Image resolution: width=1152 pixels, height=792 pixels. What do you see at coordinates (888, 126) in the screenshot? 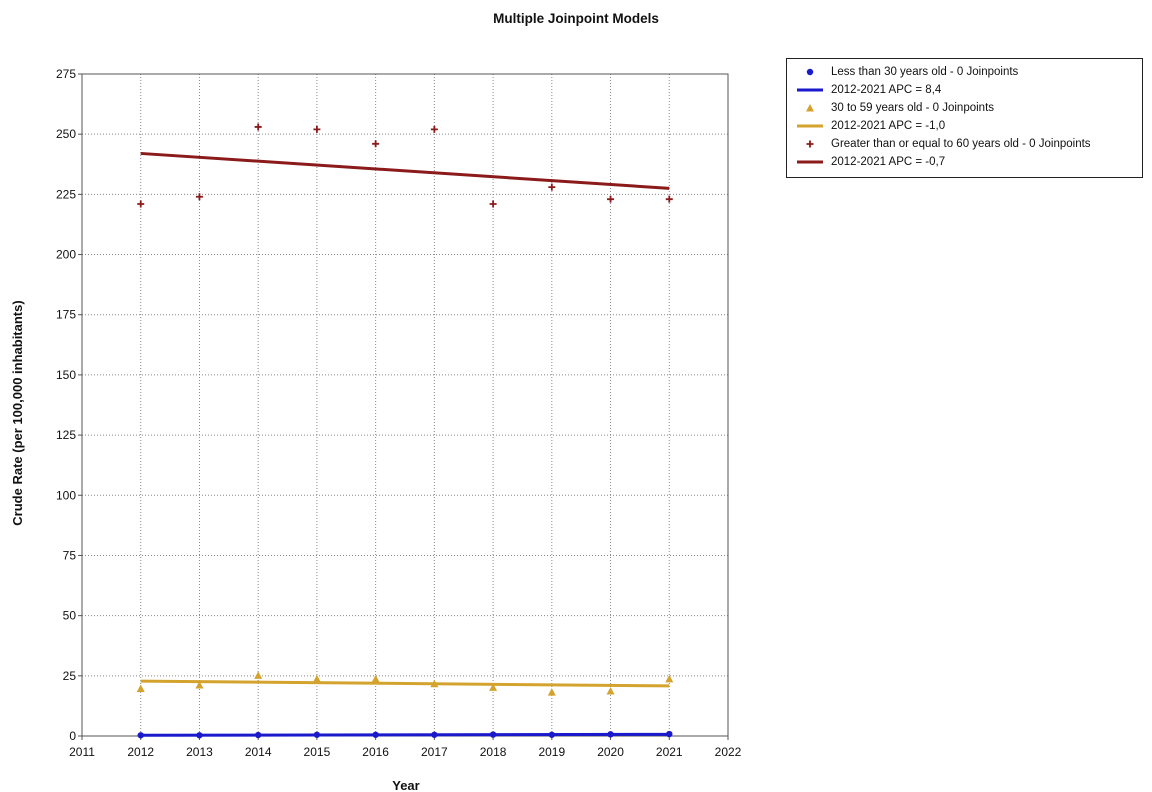
I see `legend-label: 2012-2021 APC = -1,0` at bounding box center [888, 126].